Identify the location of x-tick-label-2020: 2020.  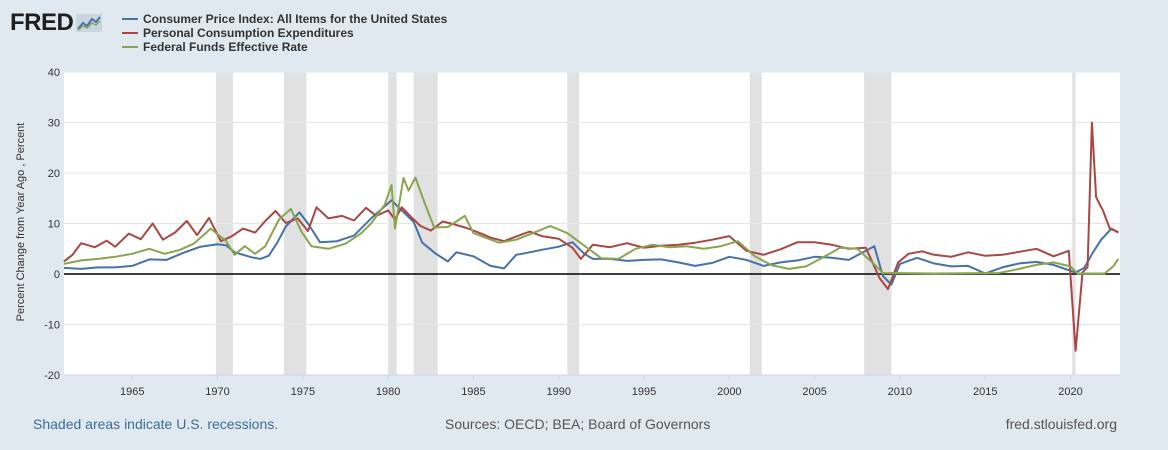
(1070, 392).